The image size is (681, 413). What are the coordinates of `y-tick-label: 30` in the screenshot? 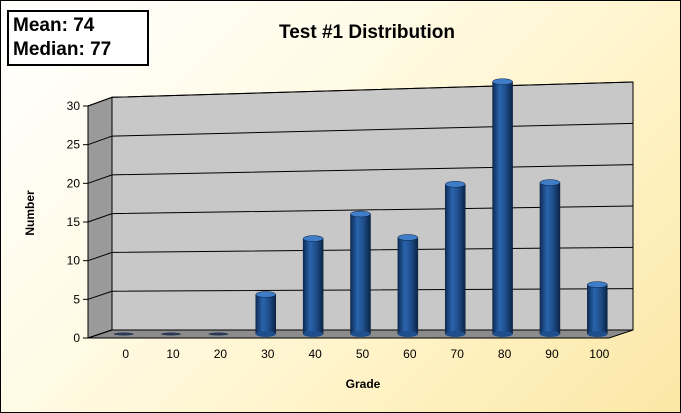 It's located at (74, 106).